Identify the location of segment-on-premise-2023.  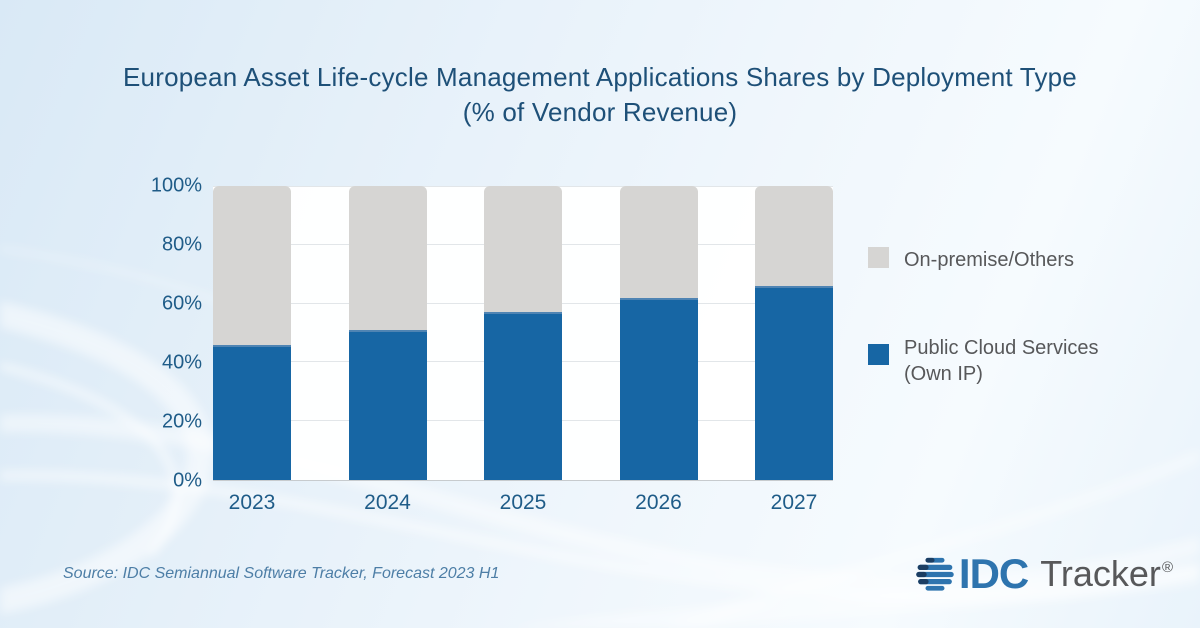
(252, 265).